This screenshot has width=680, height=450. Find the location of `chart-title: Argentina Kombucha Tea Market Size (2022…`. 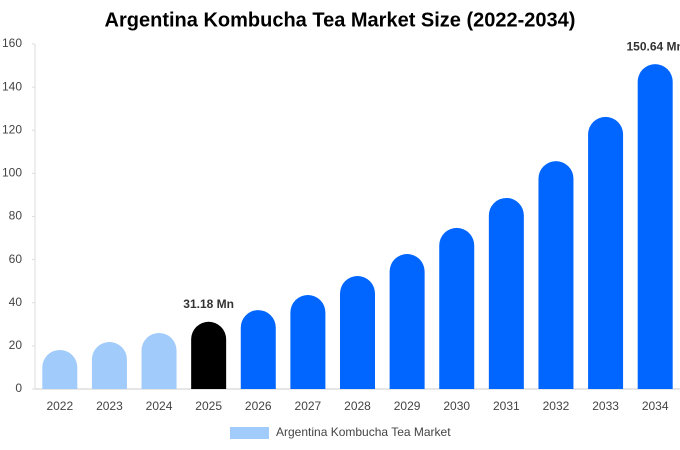

chart-title: Argentina Kombucha Tea Market Size (2022… is located at coordinates (340, 20).